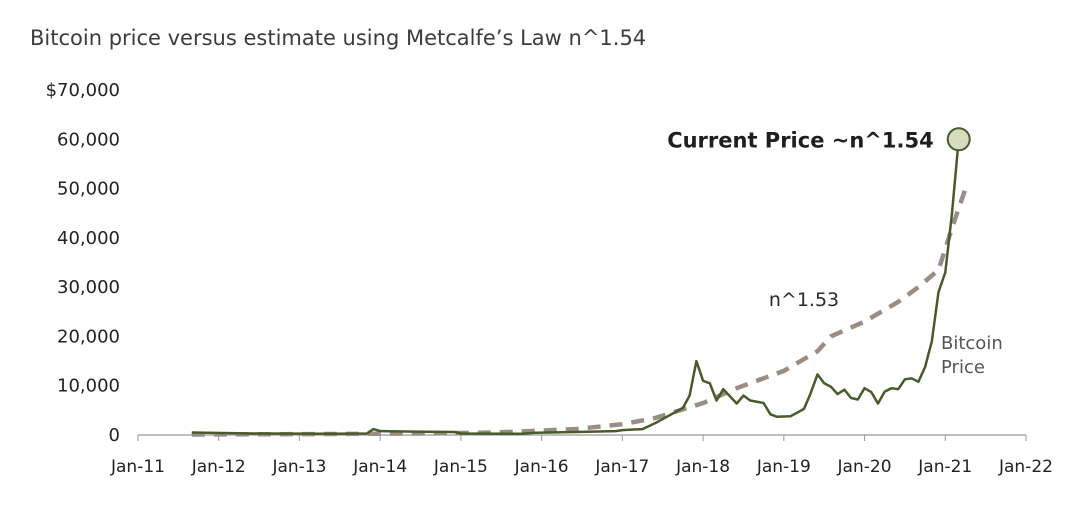 The image size is (1080, 510). Describe the element at coordinates (541, 467) in the screenshot. I see `x-tick-label: Jan-16` at that location.